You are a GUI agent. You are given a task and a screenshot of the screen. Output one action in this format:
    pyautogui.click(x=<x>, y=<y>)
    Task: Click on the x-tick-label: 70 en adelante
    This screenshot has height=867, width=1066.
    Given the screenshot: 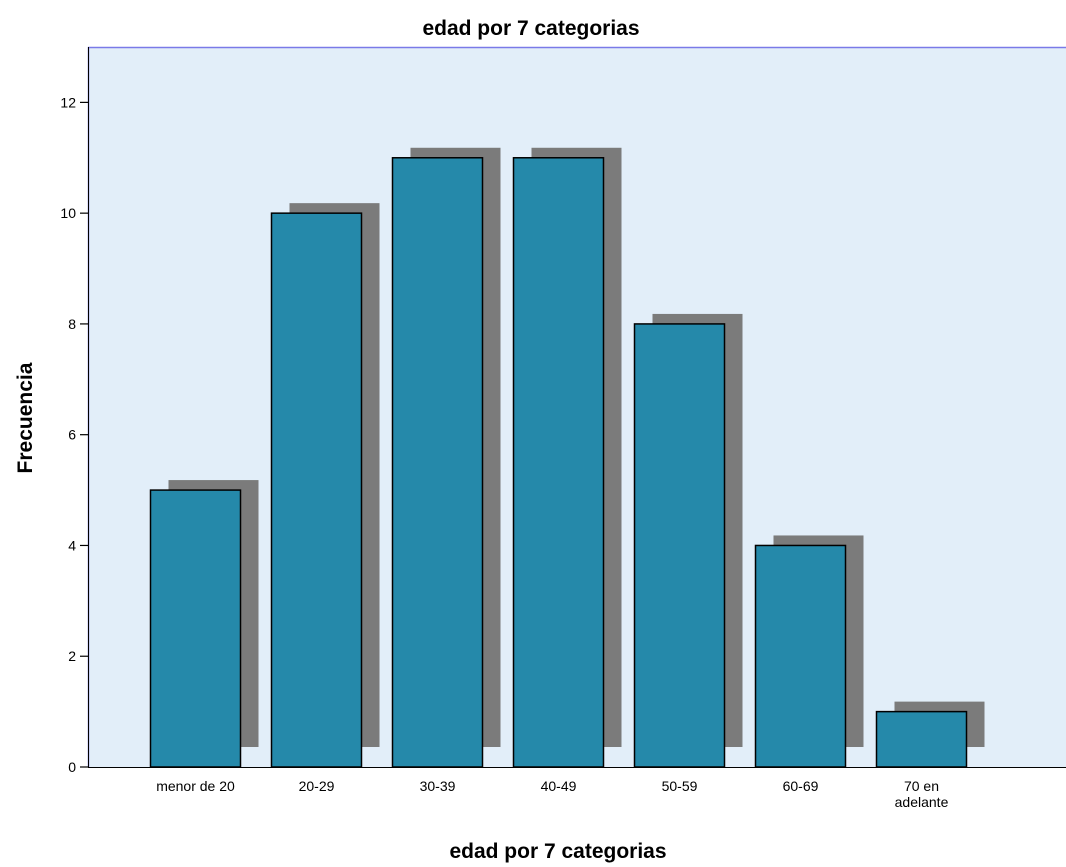 What is the action you would take?
    pyautogui.click(x=922, y=794)
    